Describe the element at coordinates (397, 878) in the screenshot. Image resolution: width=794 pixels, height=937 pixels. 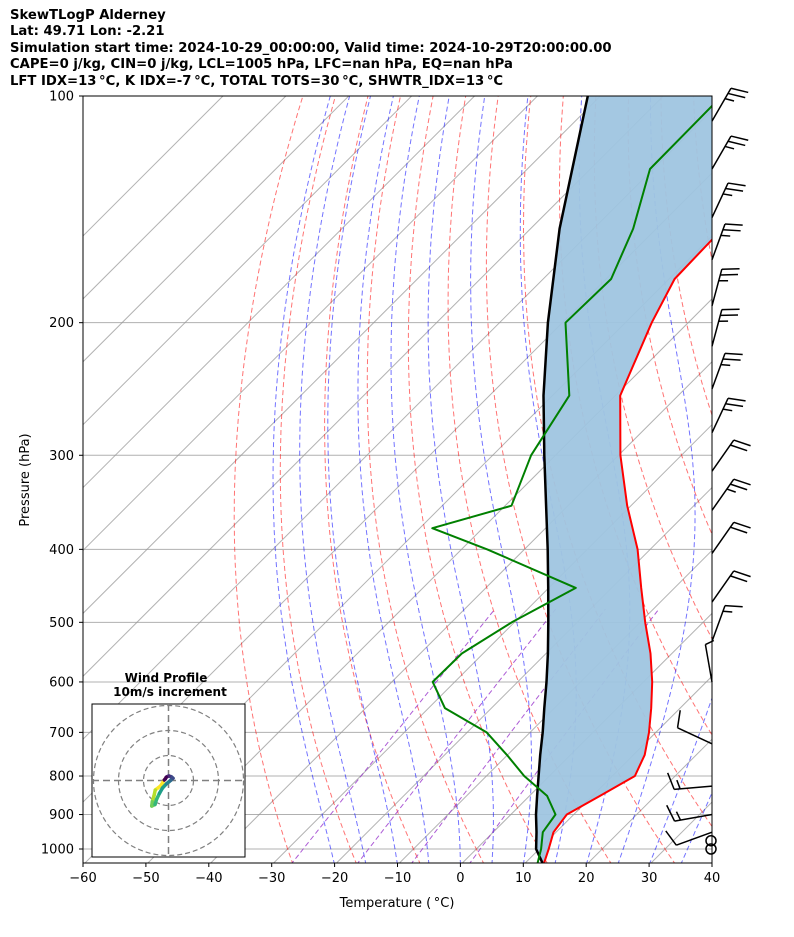
I see `x-tick-label: −10` at that location.